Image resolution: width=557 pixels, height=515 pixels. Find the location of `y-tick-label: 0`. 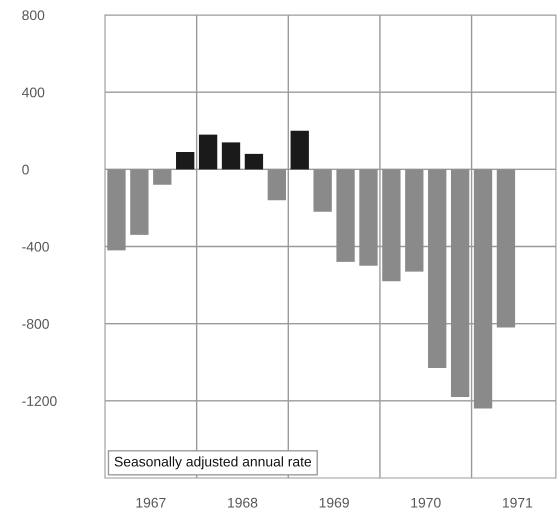

y-tick-label: 0 is located at coordinates (25, 169).